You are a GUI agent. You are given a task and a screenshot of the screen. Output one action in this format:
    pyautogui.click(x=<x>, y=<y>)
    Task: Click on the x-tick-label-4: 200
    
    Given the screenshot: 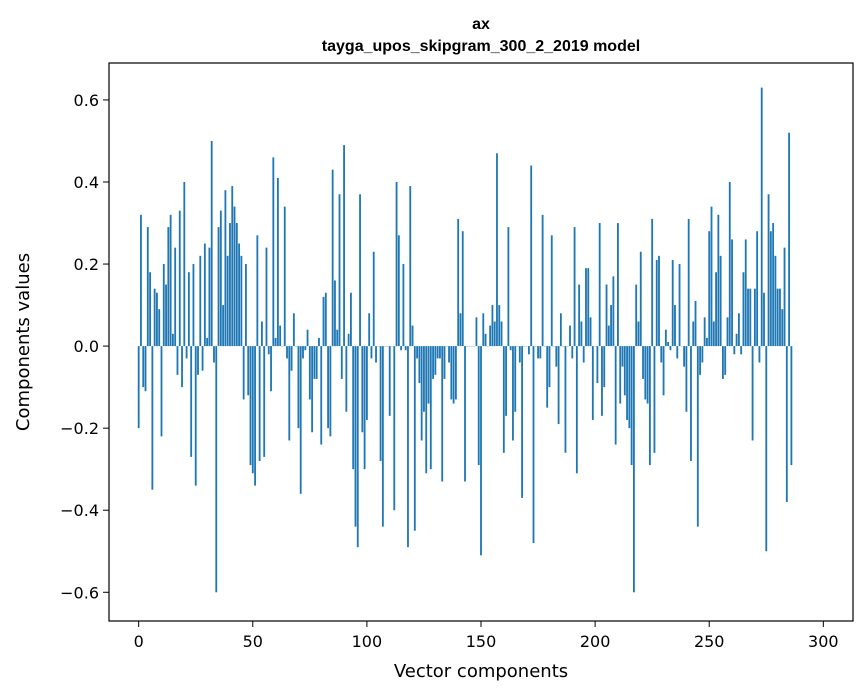 What is the action you would take?
    pyautogui.click(x=595, y=641)
    